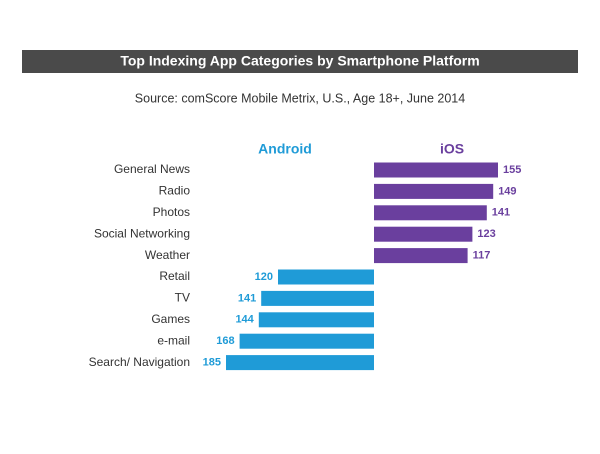 The width and height of the screenshot is (600, 454). Describe the element at coordinates (152, 169) in the screenshot. I see `category-label: General News` at that location.